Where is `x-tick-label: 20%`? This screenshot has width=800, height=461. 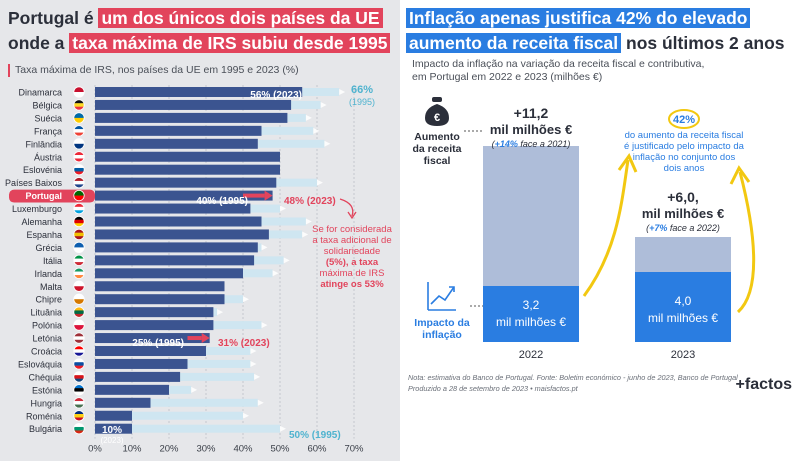
x-tick-label: 20% is located at coordinates (169, 449).